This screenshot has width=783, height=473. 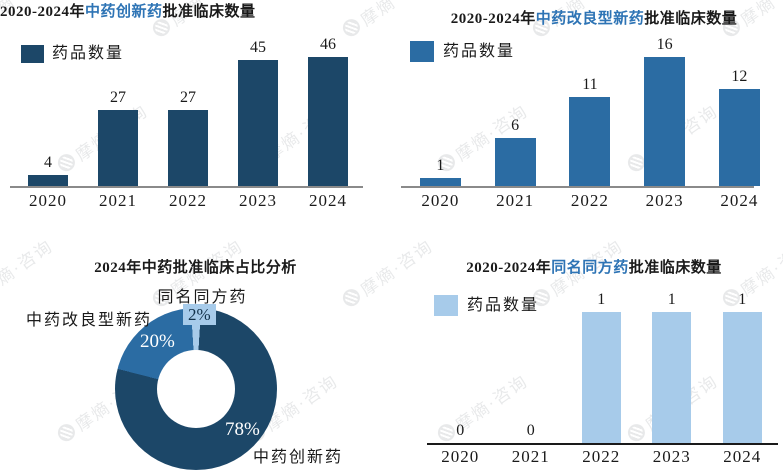 I want to click on bar-value-label: 46, so click(x=328, y=44).